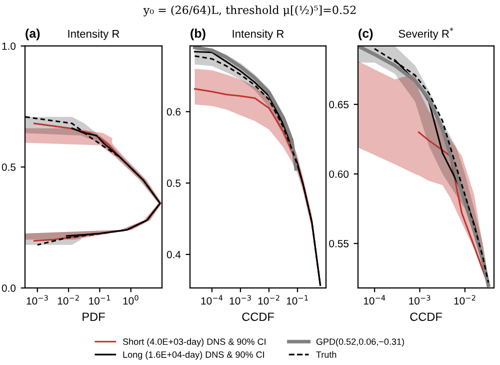  I want to click on x-axis-title: PDF, so click(93, 316).